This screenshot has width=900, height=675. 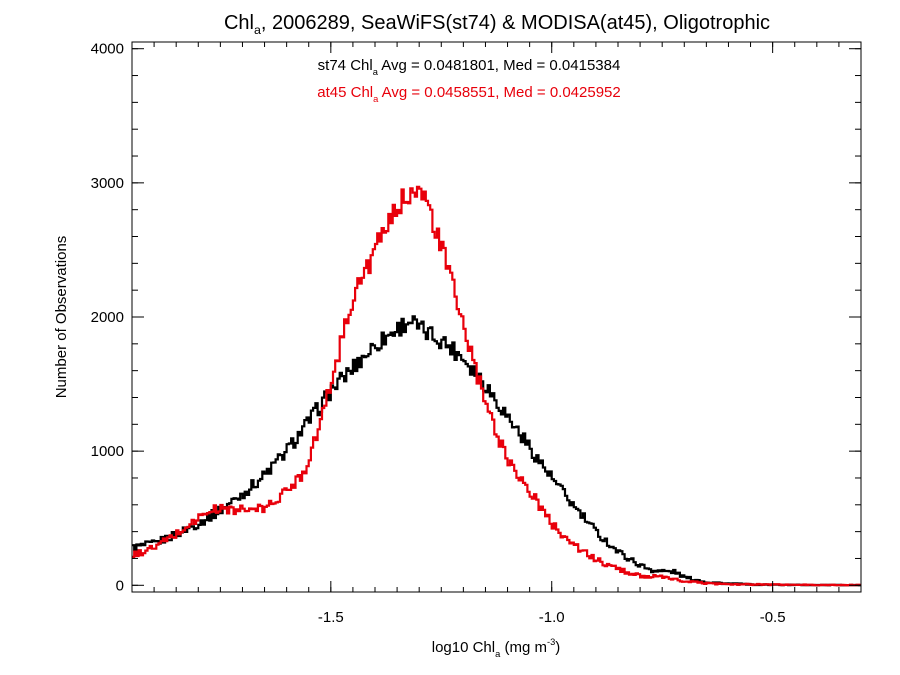 I want to click on x-label-part-0: log10 Chl, so click(x=463, y=647).